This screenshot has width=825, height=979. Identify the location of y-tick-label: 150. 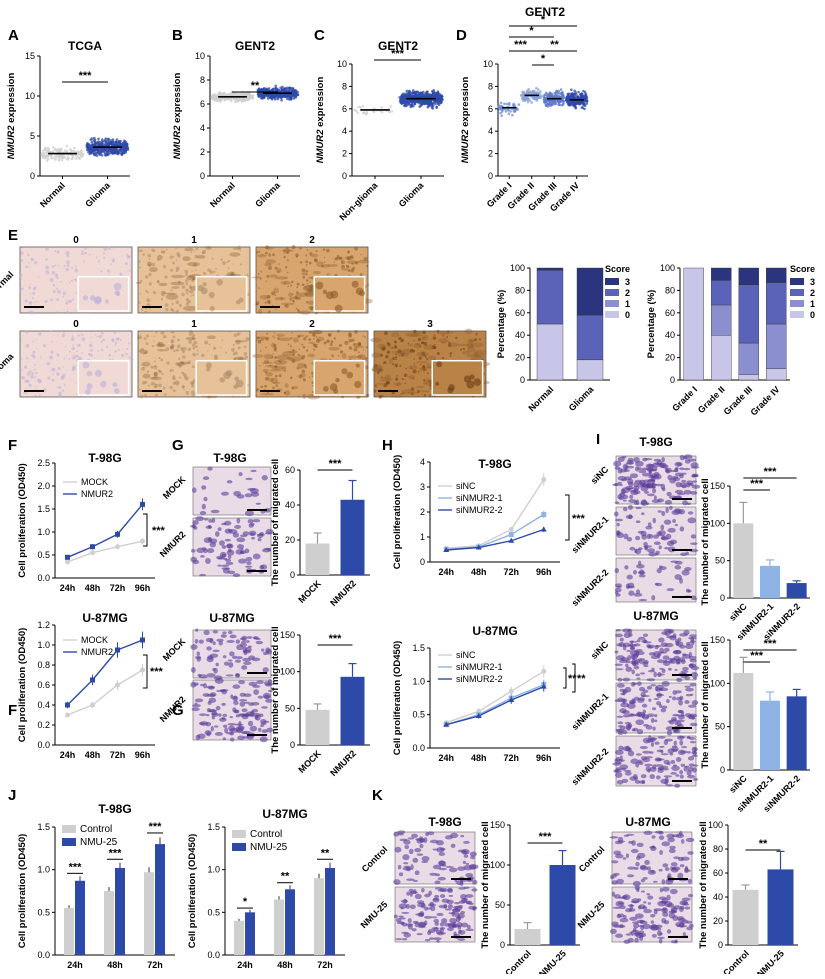
(717, 640).